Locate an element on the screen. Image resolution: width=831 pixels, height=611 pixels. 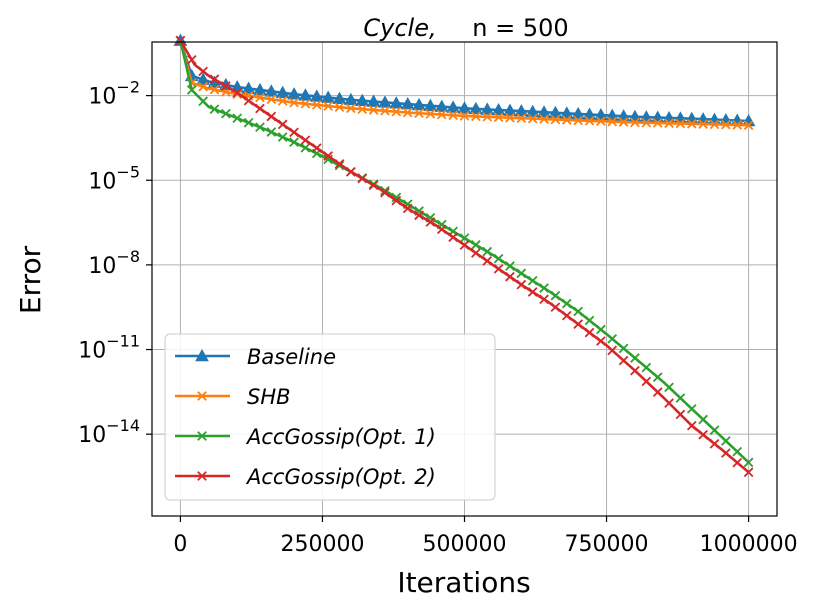
x-axis-label: Iterations is located at coordinates (463, 582).